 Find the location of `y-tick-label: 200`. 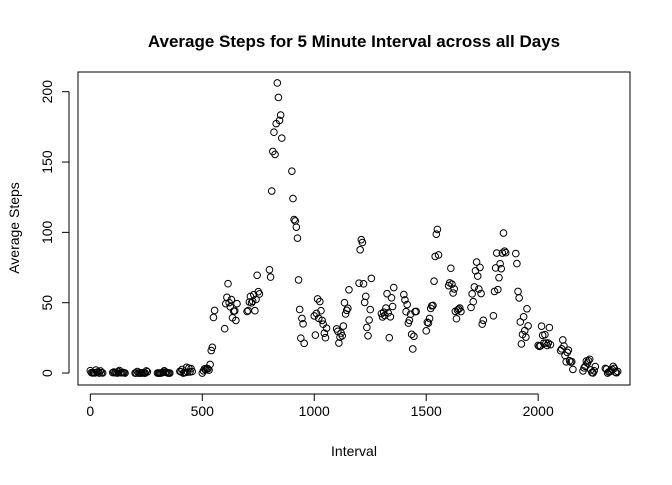

y-tick-label: 200 is located at coordinates (47, 92).